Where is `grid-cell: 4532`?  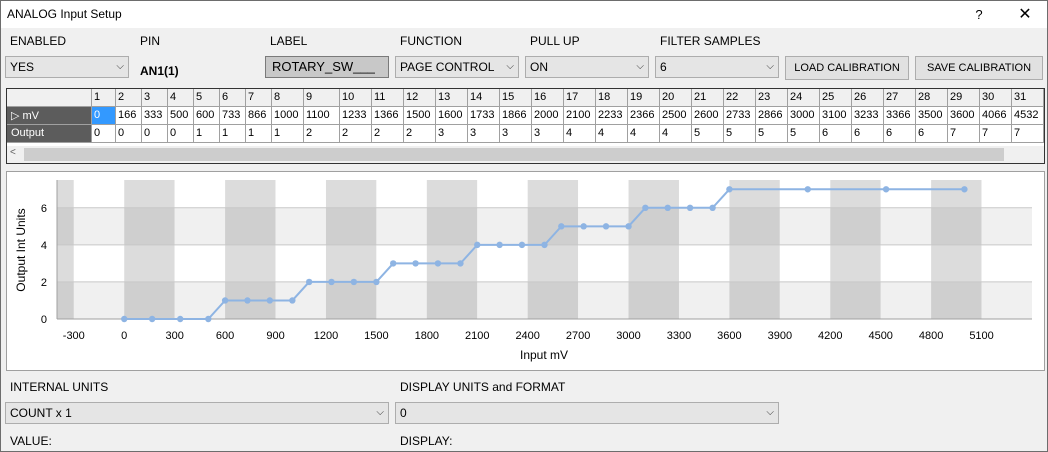
grid-cell: 4532 is located at coordinates (1027, 115).